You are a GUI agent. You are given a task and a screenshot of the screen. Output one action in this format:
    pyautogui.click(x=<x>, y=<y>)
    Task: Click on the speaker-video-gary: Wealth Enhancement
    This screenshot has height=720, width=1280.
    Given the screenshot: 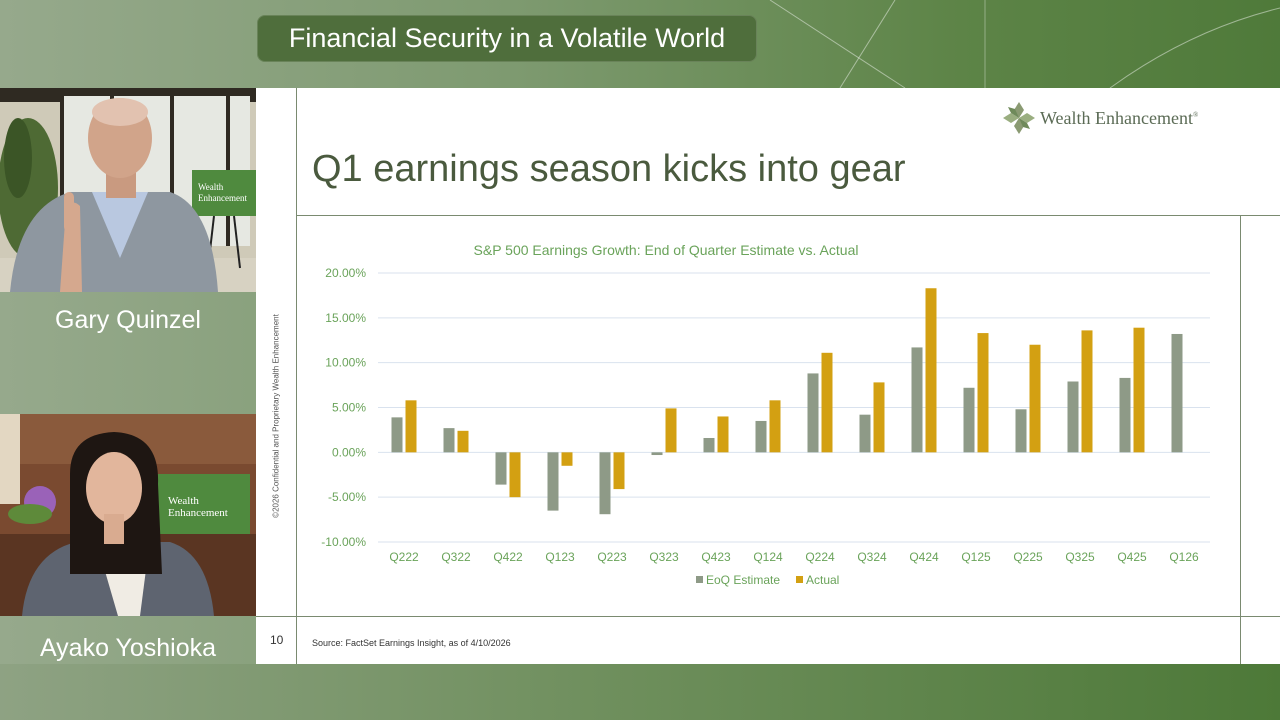 What is the action you would take?
    pyautogui.click(x=128, y=190)
    